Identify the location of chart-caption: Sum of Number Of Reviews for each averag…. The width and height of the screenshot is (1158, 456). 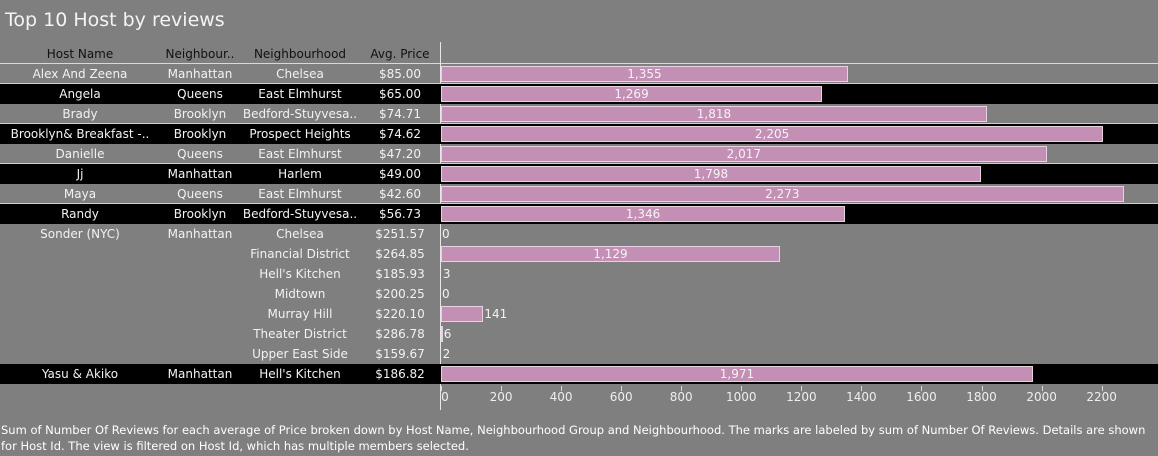
(573, 438).